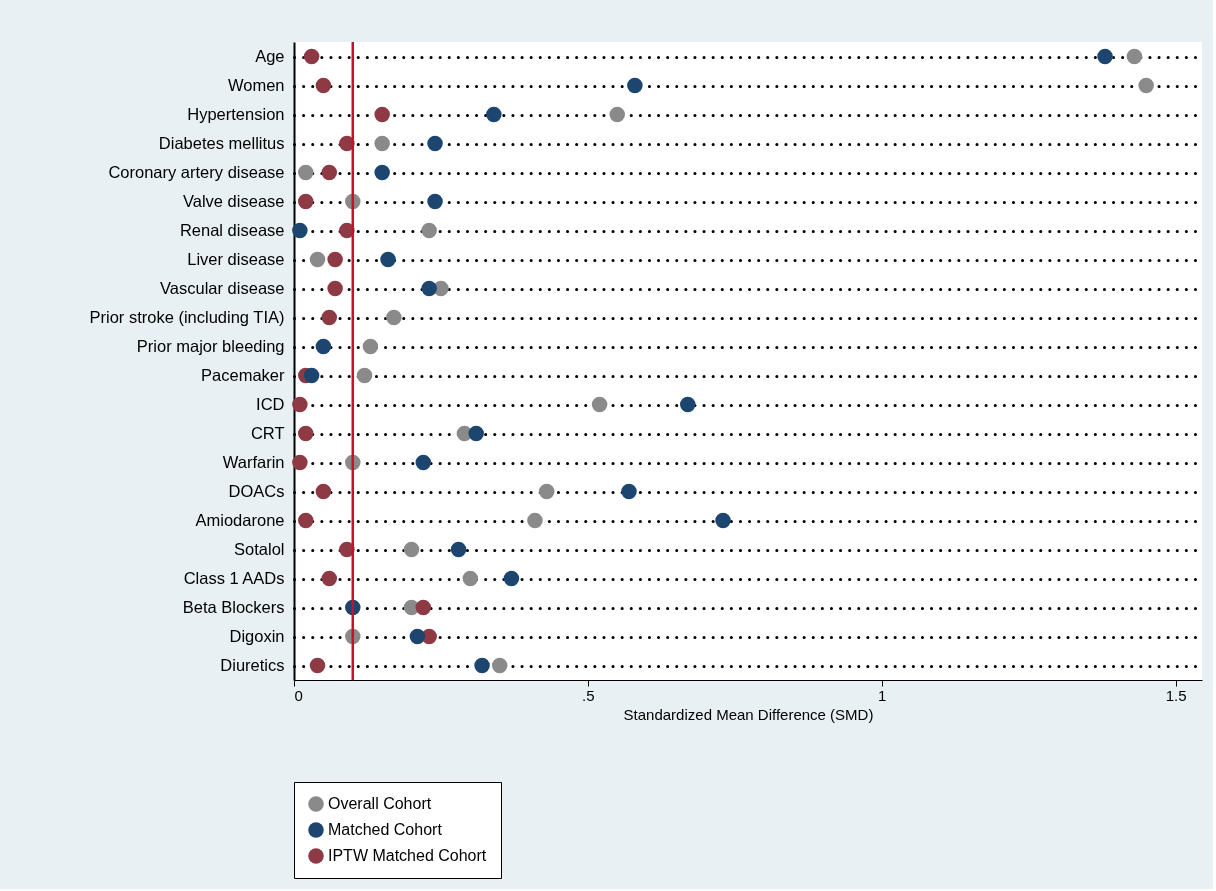  I want to click on y-tick-label: Coronary artery disease, so click(196, 172).